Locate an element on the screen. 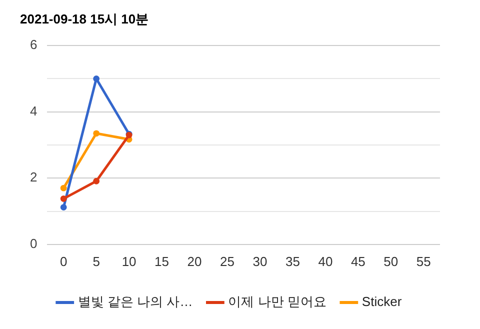 This screenshot has width=480, height=329. x-tick-label: 10 is located at coordinates (129, 261).